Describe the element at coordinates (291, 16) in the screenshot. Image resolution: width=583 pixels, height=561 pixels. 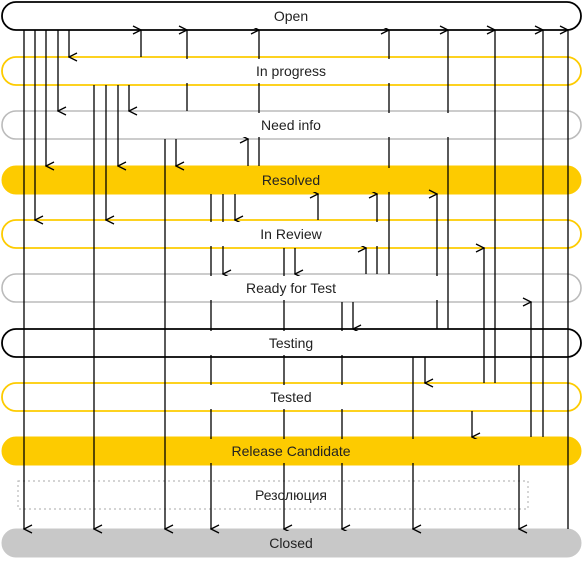
I see `label-open: Open` at that location.